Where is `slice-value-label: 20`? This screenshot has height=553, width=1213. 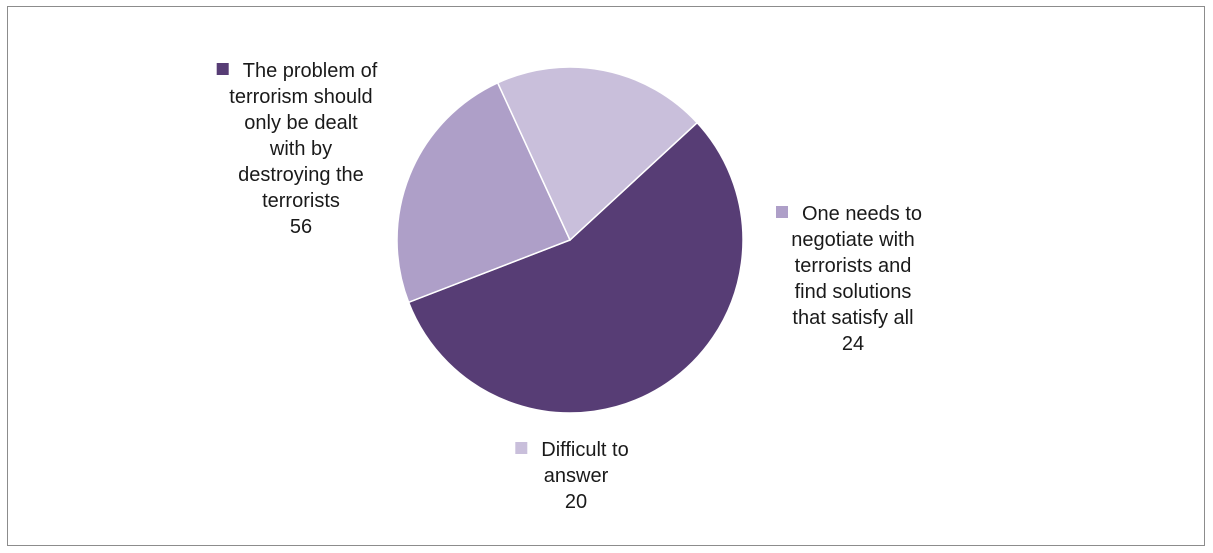 slice-value-label: 20 is located at coordinates (576, 502).